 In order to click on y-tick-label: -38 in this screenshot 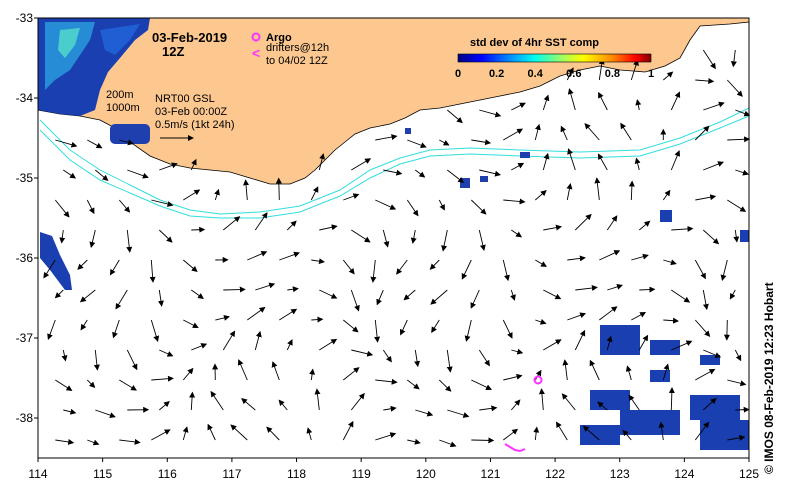, I will do `click(25, 418)`.